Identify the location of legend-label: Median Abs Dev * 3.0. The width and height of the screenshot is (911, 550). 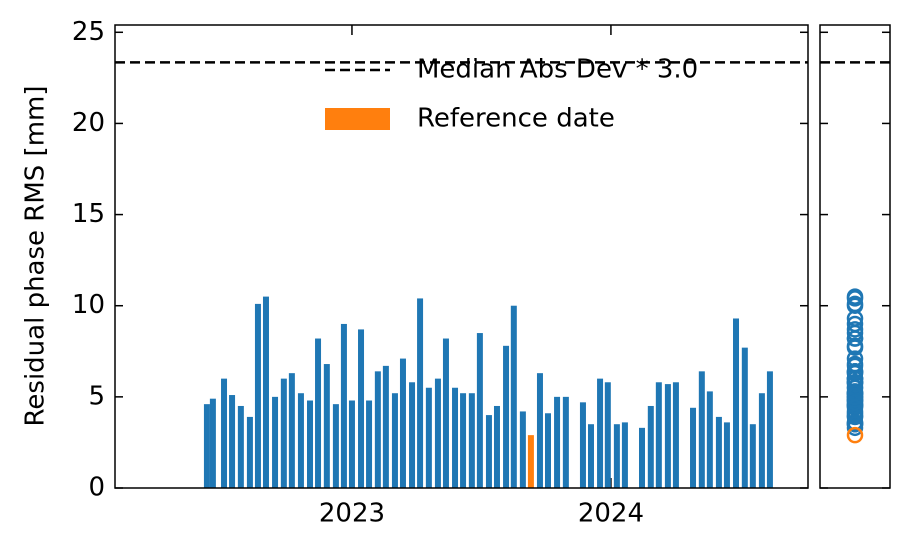
(557, 70).